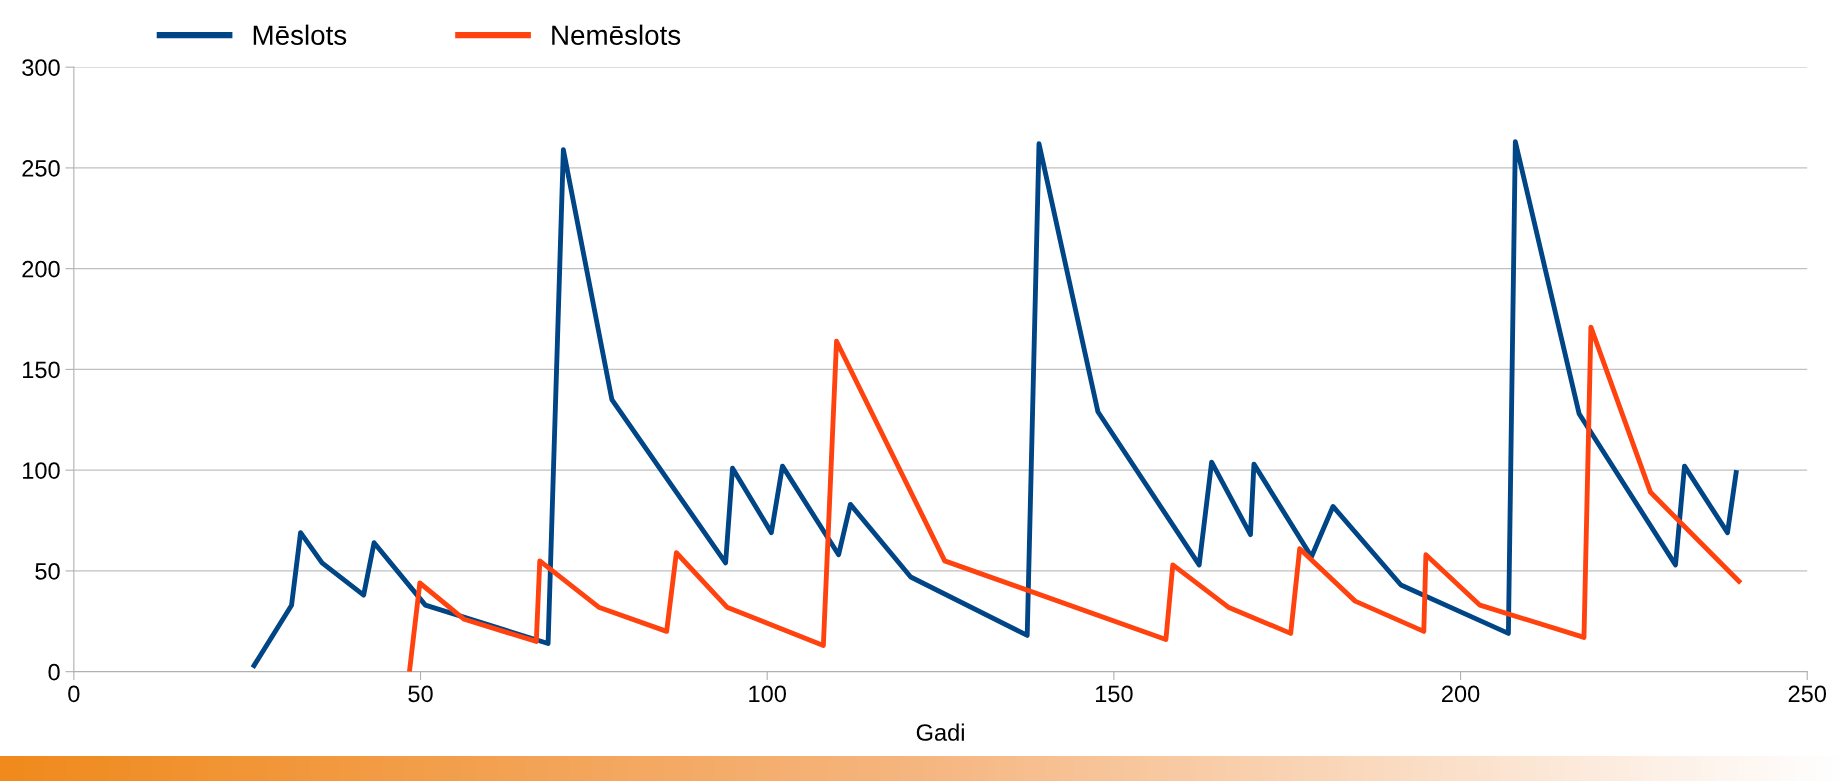 Image resolution: width=1846 pixels, height=781 pixels. I want to click on x-tick-label: 0, so click(74, 694).